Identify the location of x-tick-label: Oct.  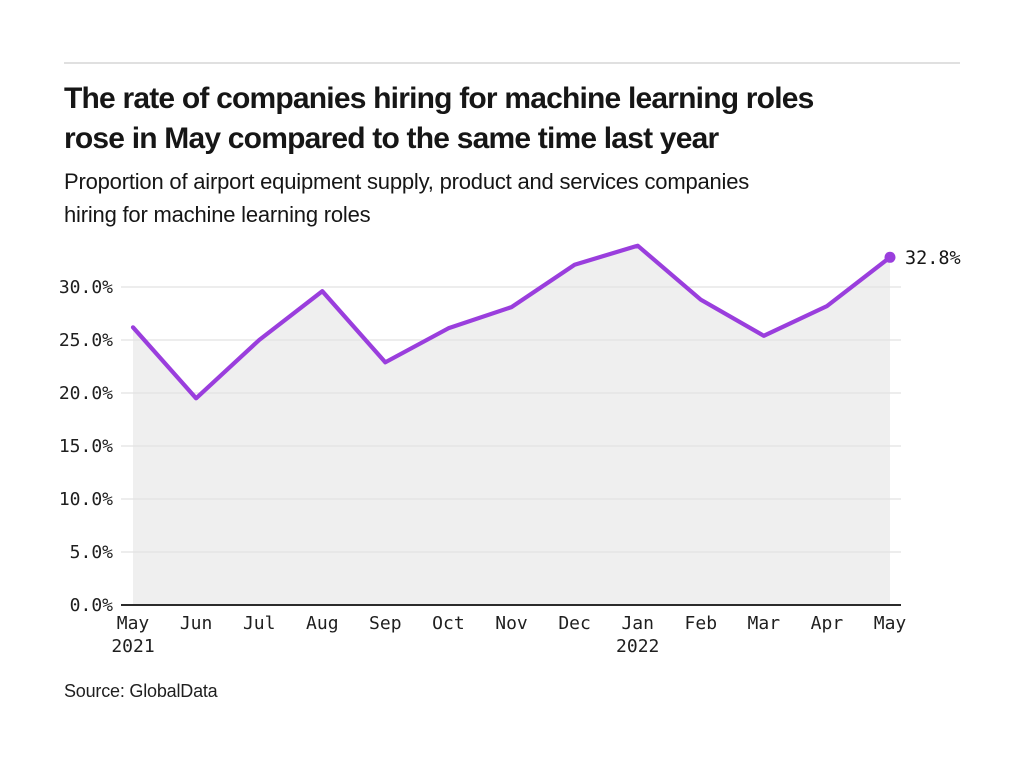
(448, 623).